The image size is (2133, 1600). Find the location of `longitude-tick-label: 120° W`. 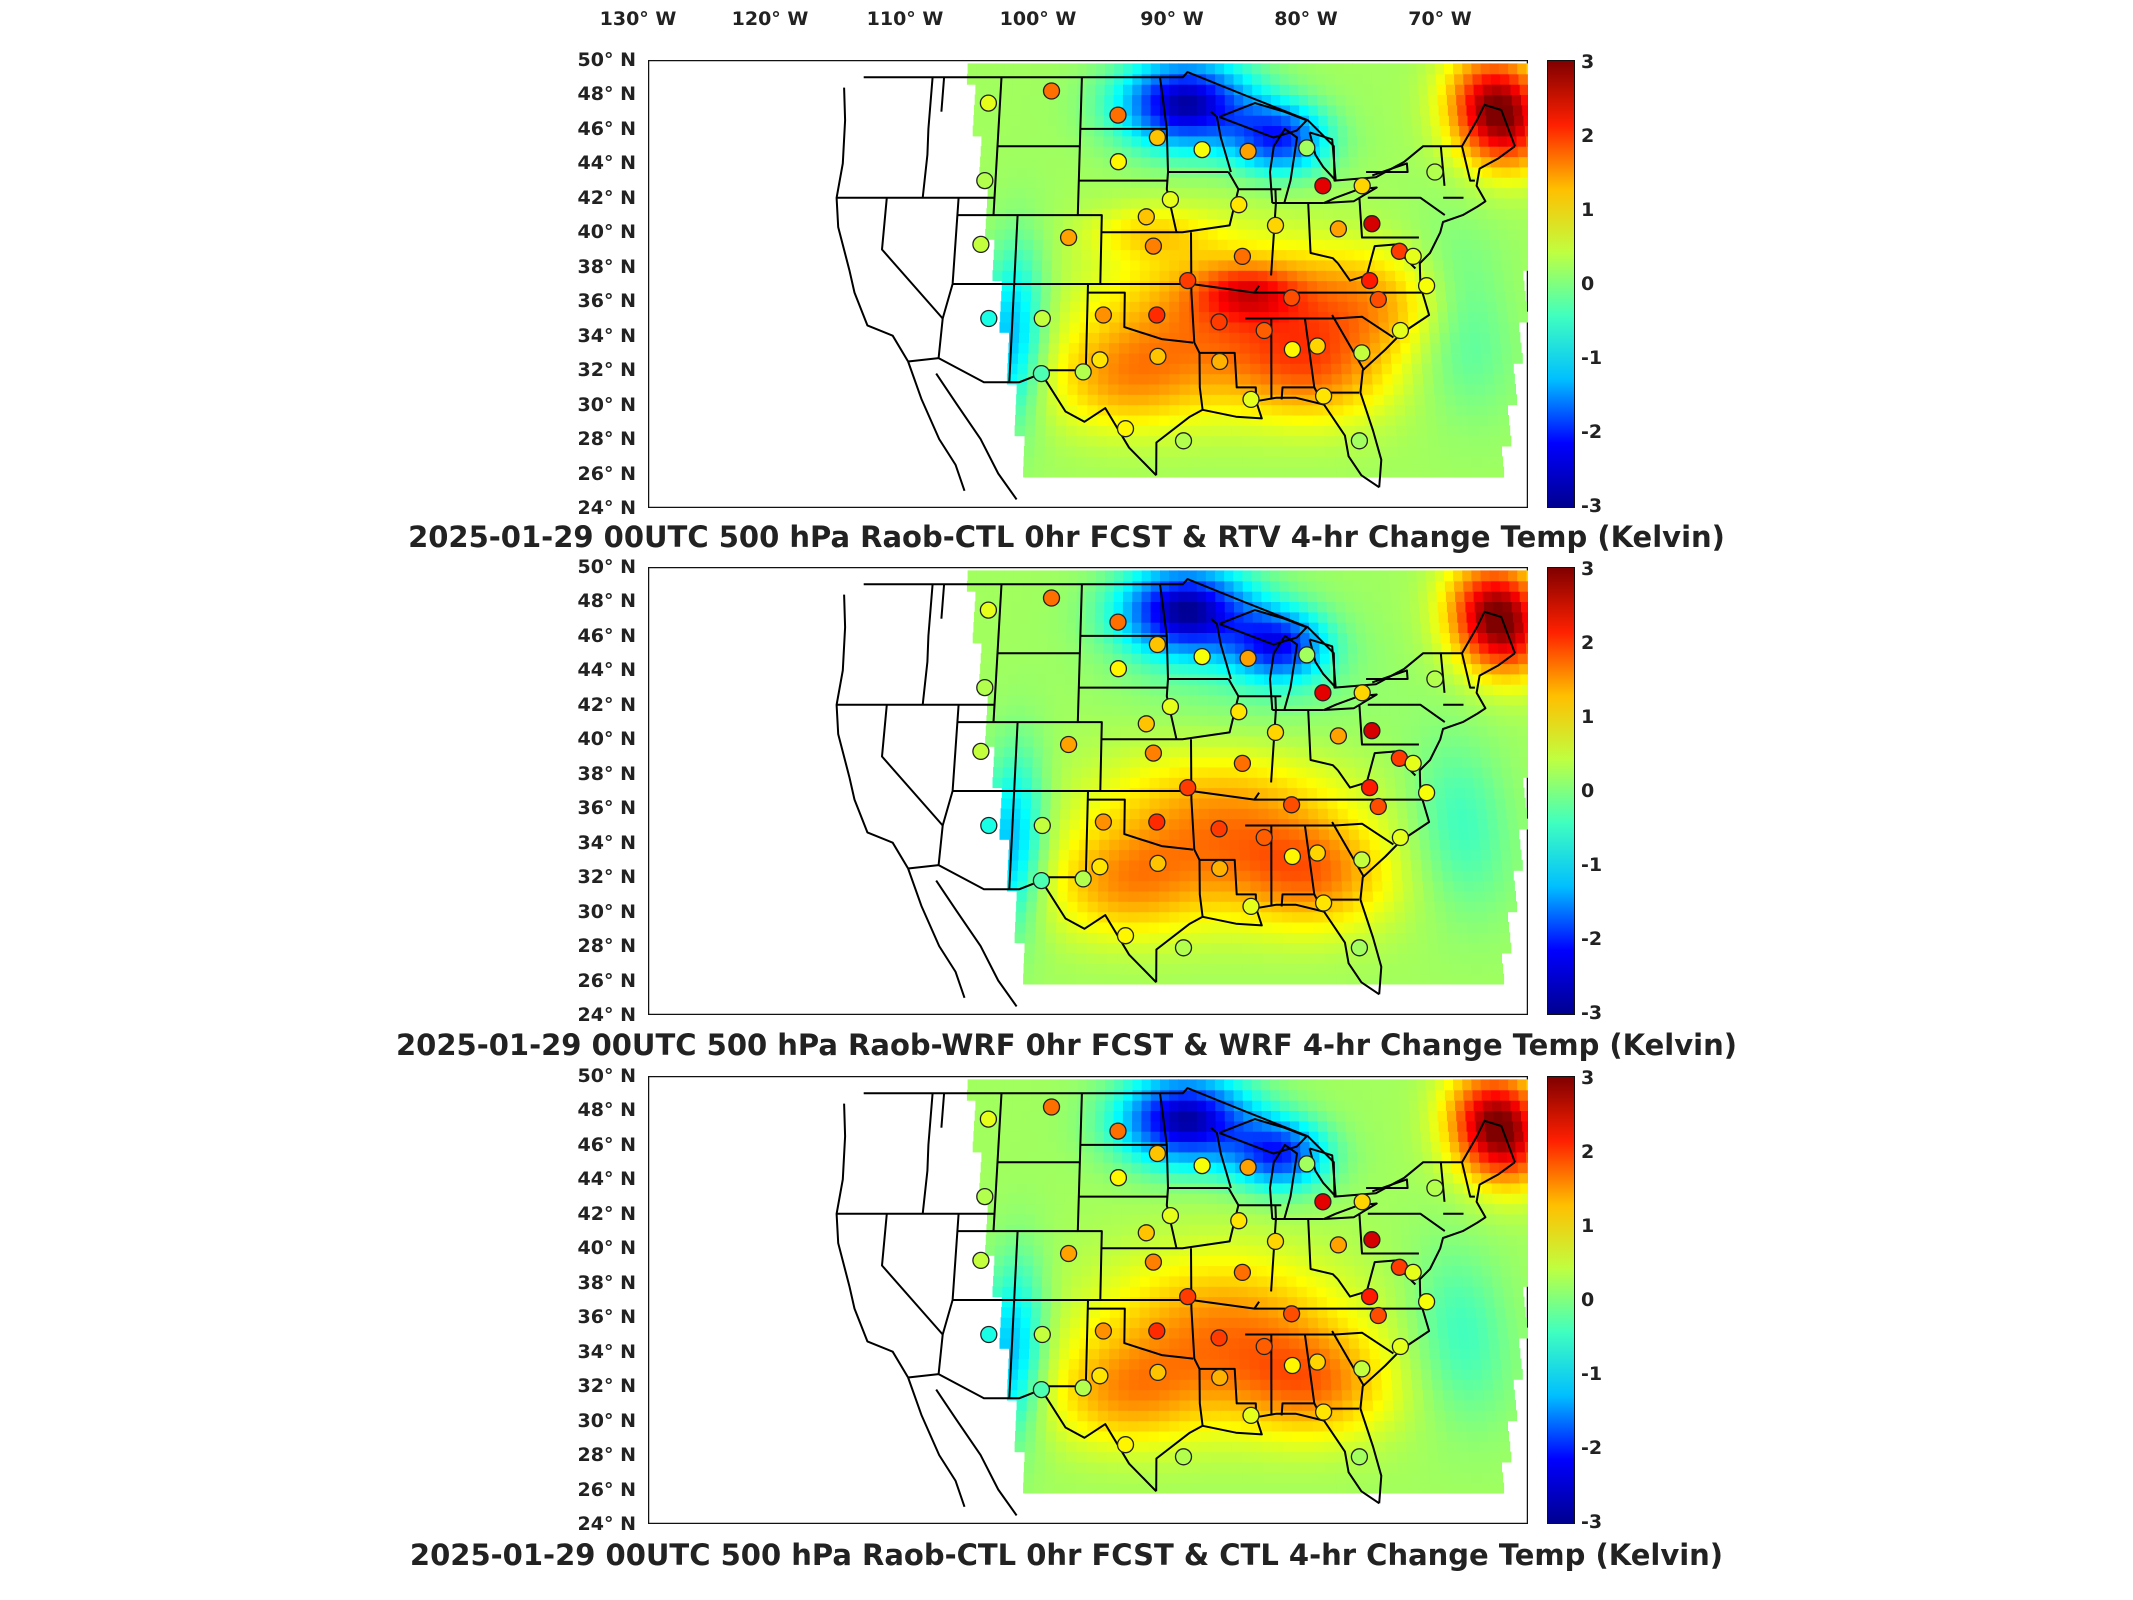

longitude-tick-label: 120° W is located at coordinates (770, 19).